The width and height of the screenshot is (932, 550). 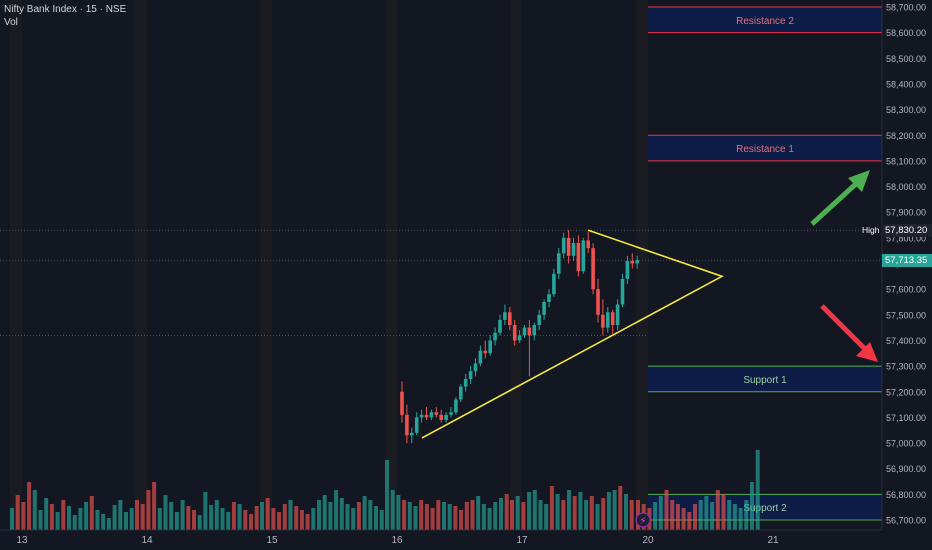 I want to click on high-price-tag: 57,830.20, so click(x=907, y=231).